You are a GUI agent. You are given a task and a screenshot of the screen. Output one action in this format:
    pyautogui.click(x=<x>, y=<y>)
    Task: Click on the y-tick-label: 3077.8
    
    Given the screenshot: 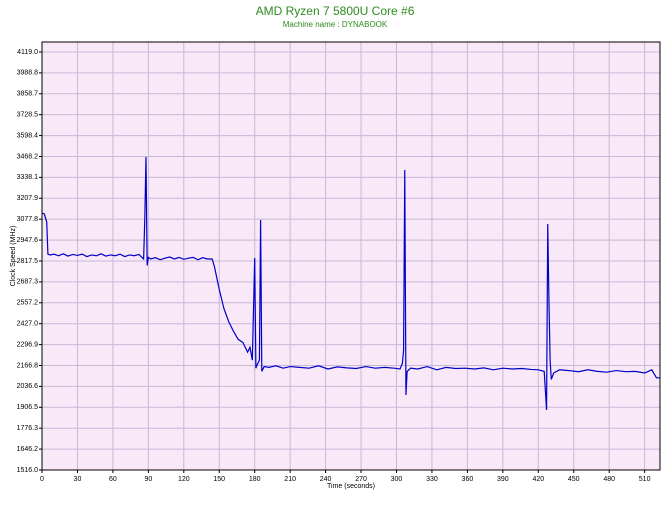 What is the action you would take?
    pyautogui.click(x=28, y=219)
    